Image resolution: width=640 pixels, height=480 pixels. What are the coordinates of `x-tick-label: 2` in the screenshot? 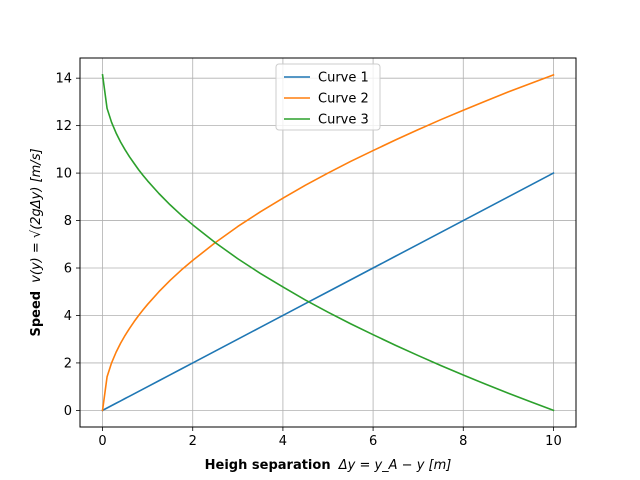 It's located at (193, 441).